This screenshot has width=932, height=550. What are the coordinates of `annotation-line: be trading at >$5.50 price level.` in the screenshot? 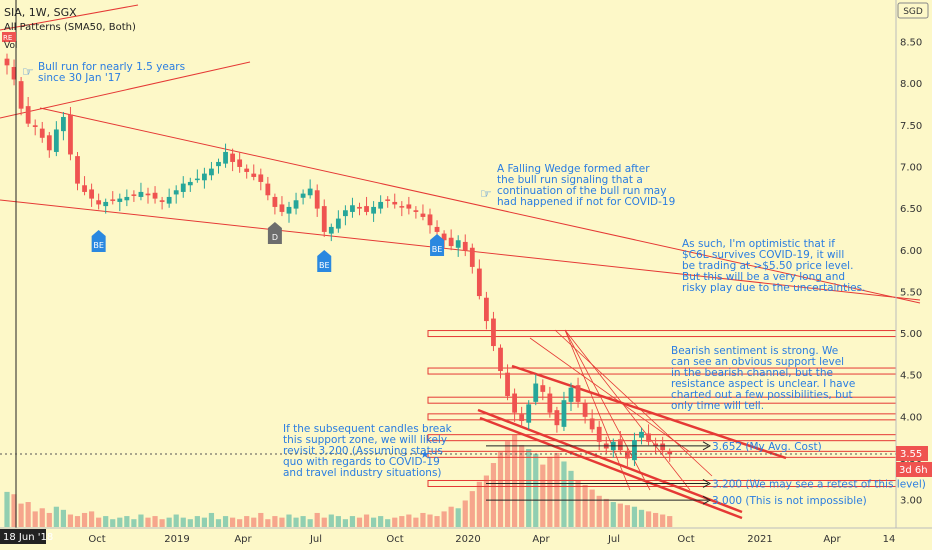 It's located at (767, 266).